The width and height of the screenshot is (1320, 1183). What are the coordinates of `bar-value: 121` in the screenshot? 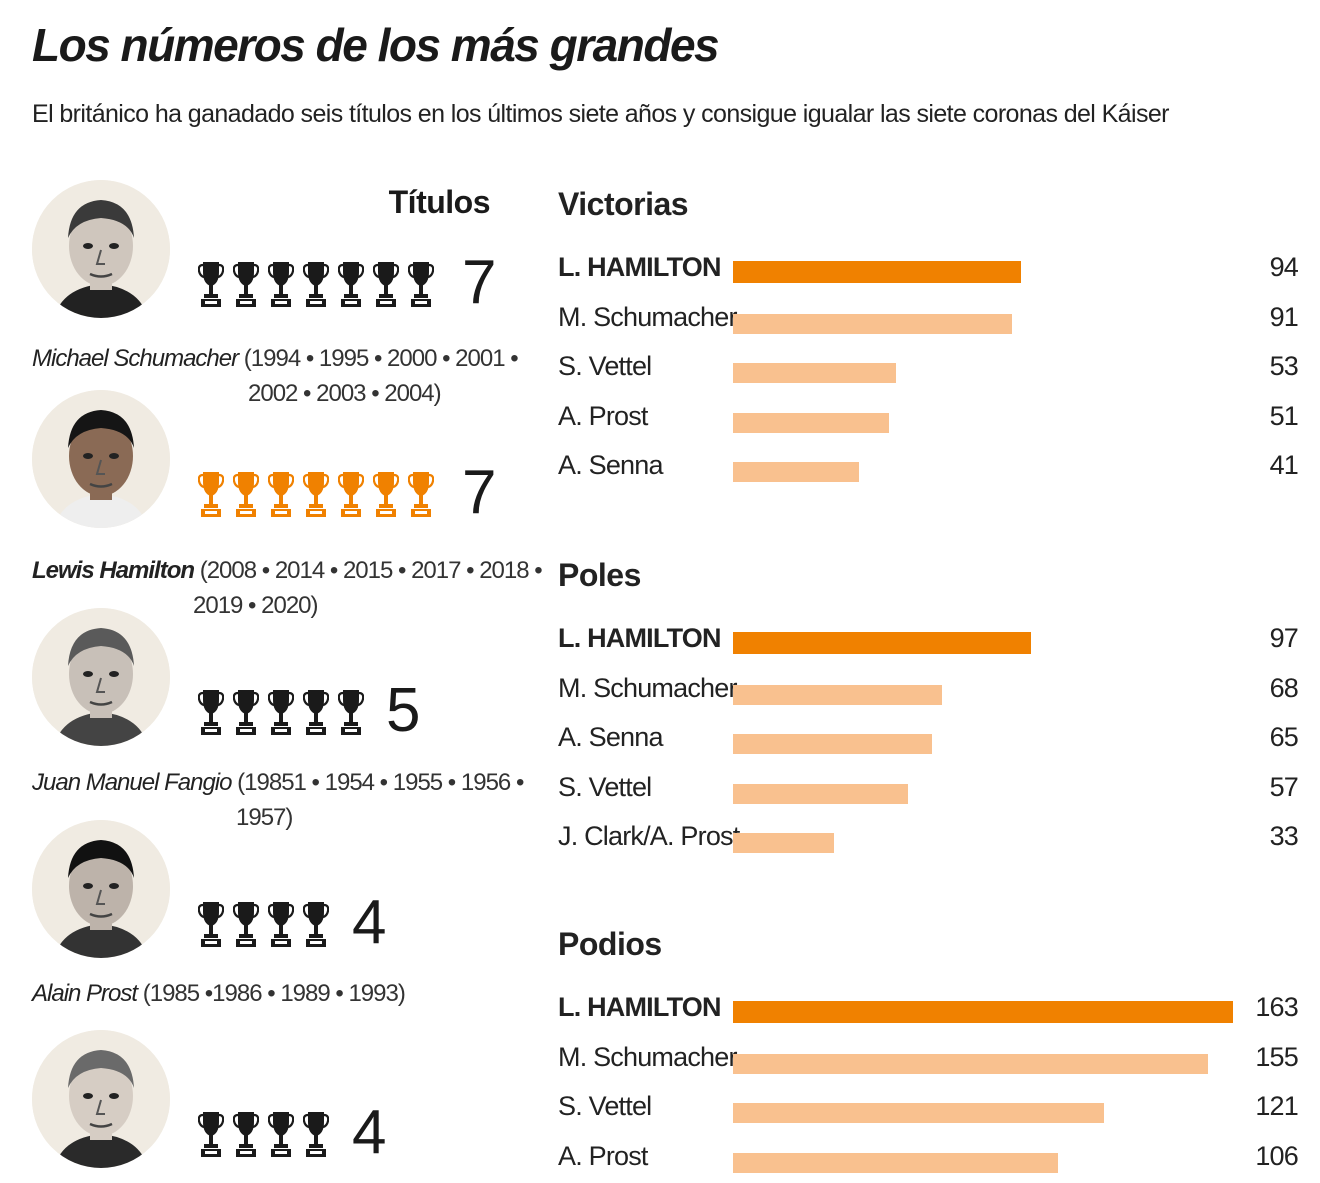 It's located at (1276, 1106).